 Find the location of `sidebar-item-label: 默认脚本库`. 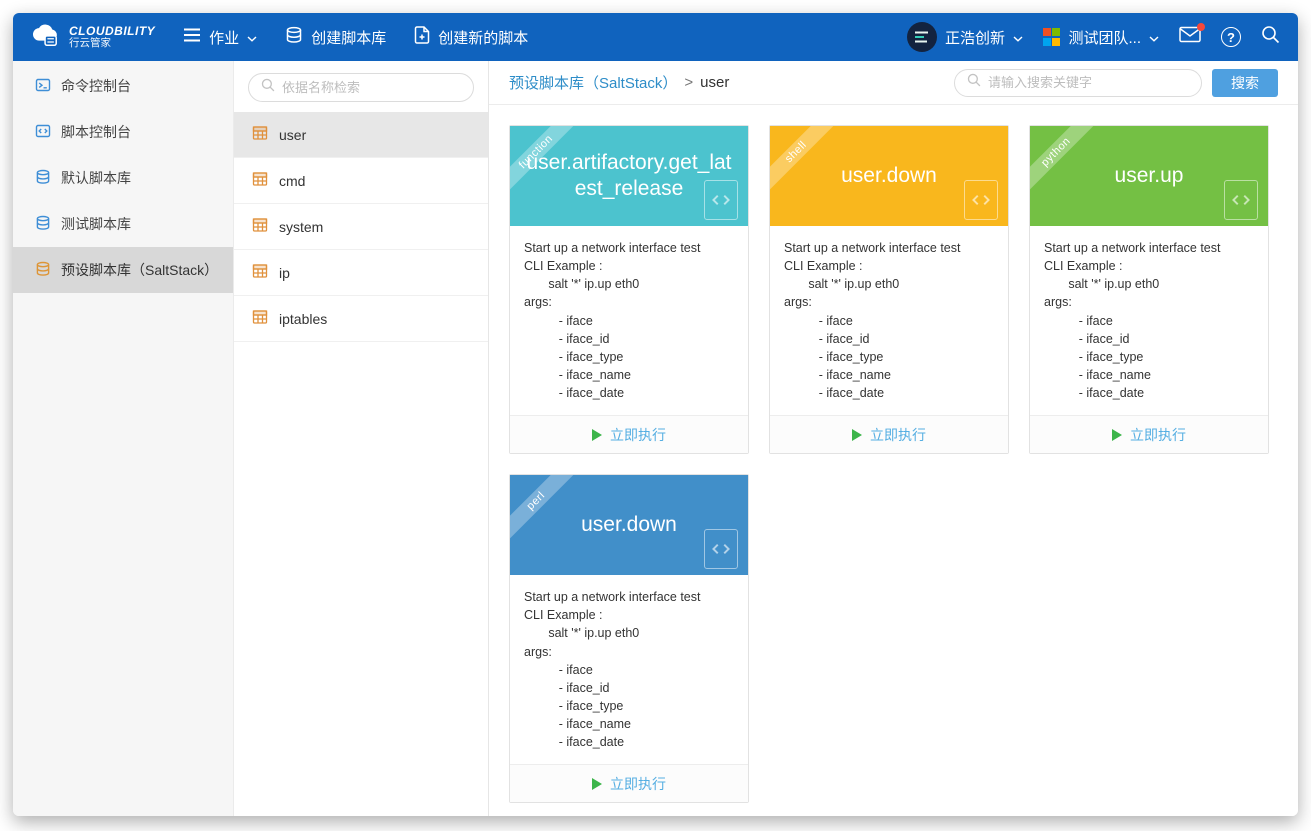

sidebar-item-label: 默认脚本库 is located at coordinates (96, 178).